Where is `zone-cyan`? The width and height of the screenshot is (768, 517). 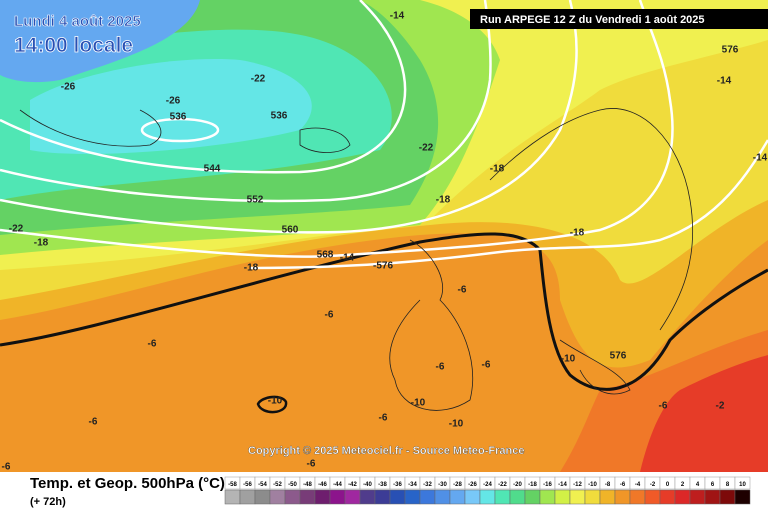 zone-cyan is located at coordinates (171, 106).